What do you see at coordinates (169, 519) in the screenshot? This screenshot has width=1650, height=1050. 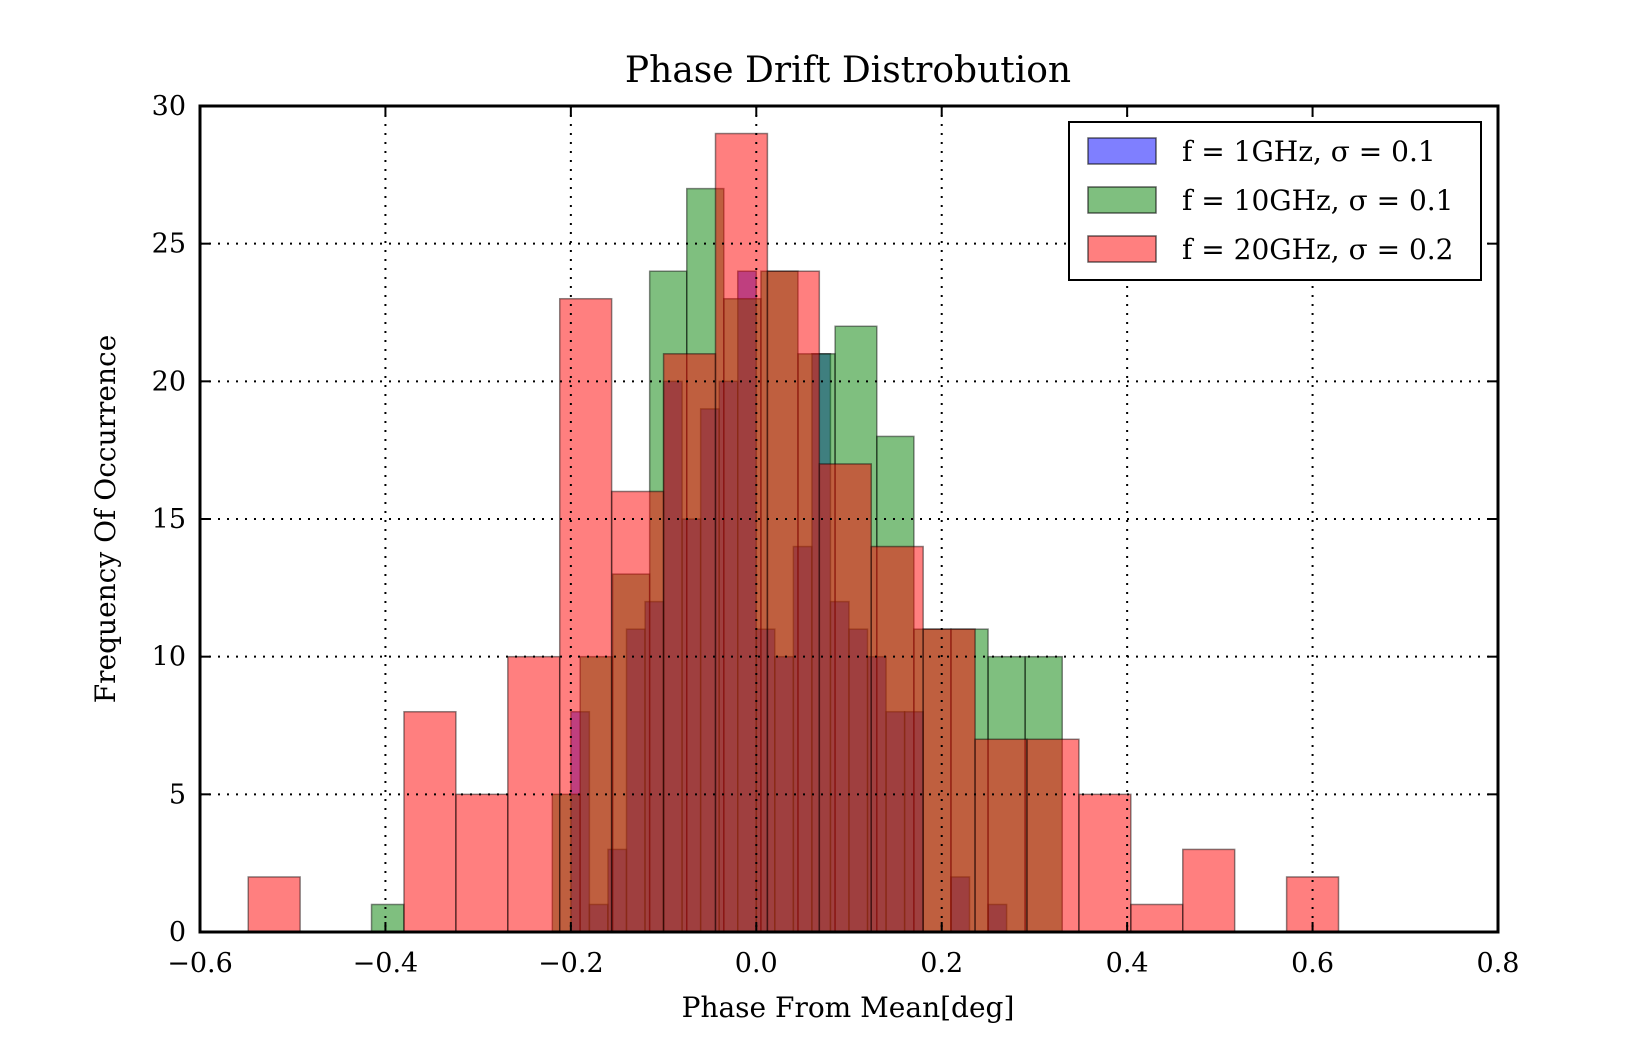 I see `y-tick-label: 15` at bounding box center [169, 519].